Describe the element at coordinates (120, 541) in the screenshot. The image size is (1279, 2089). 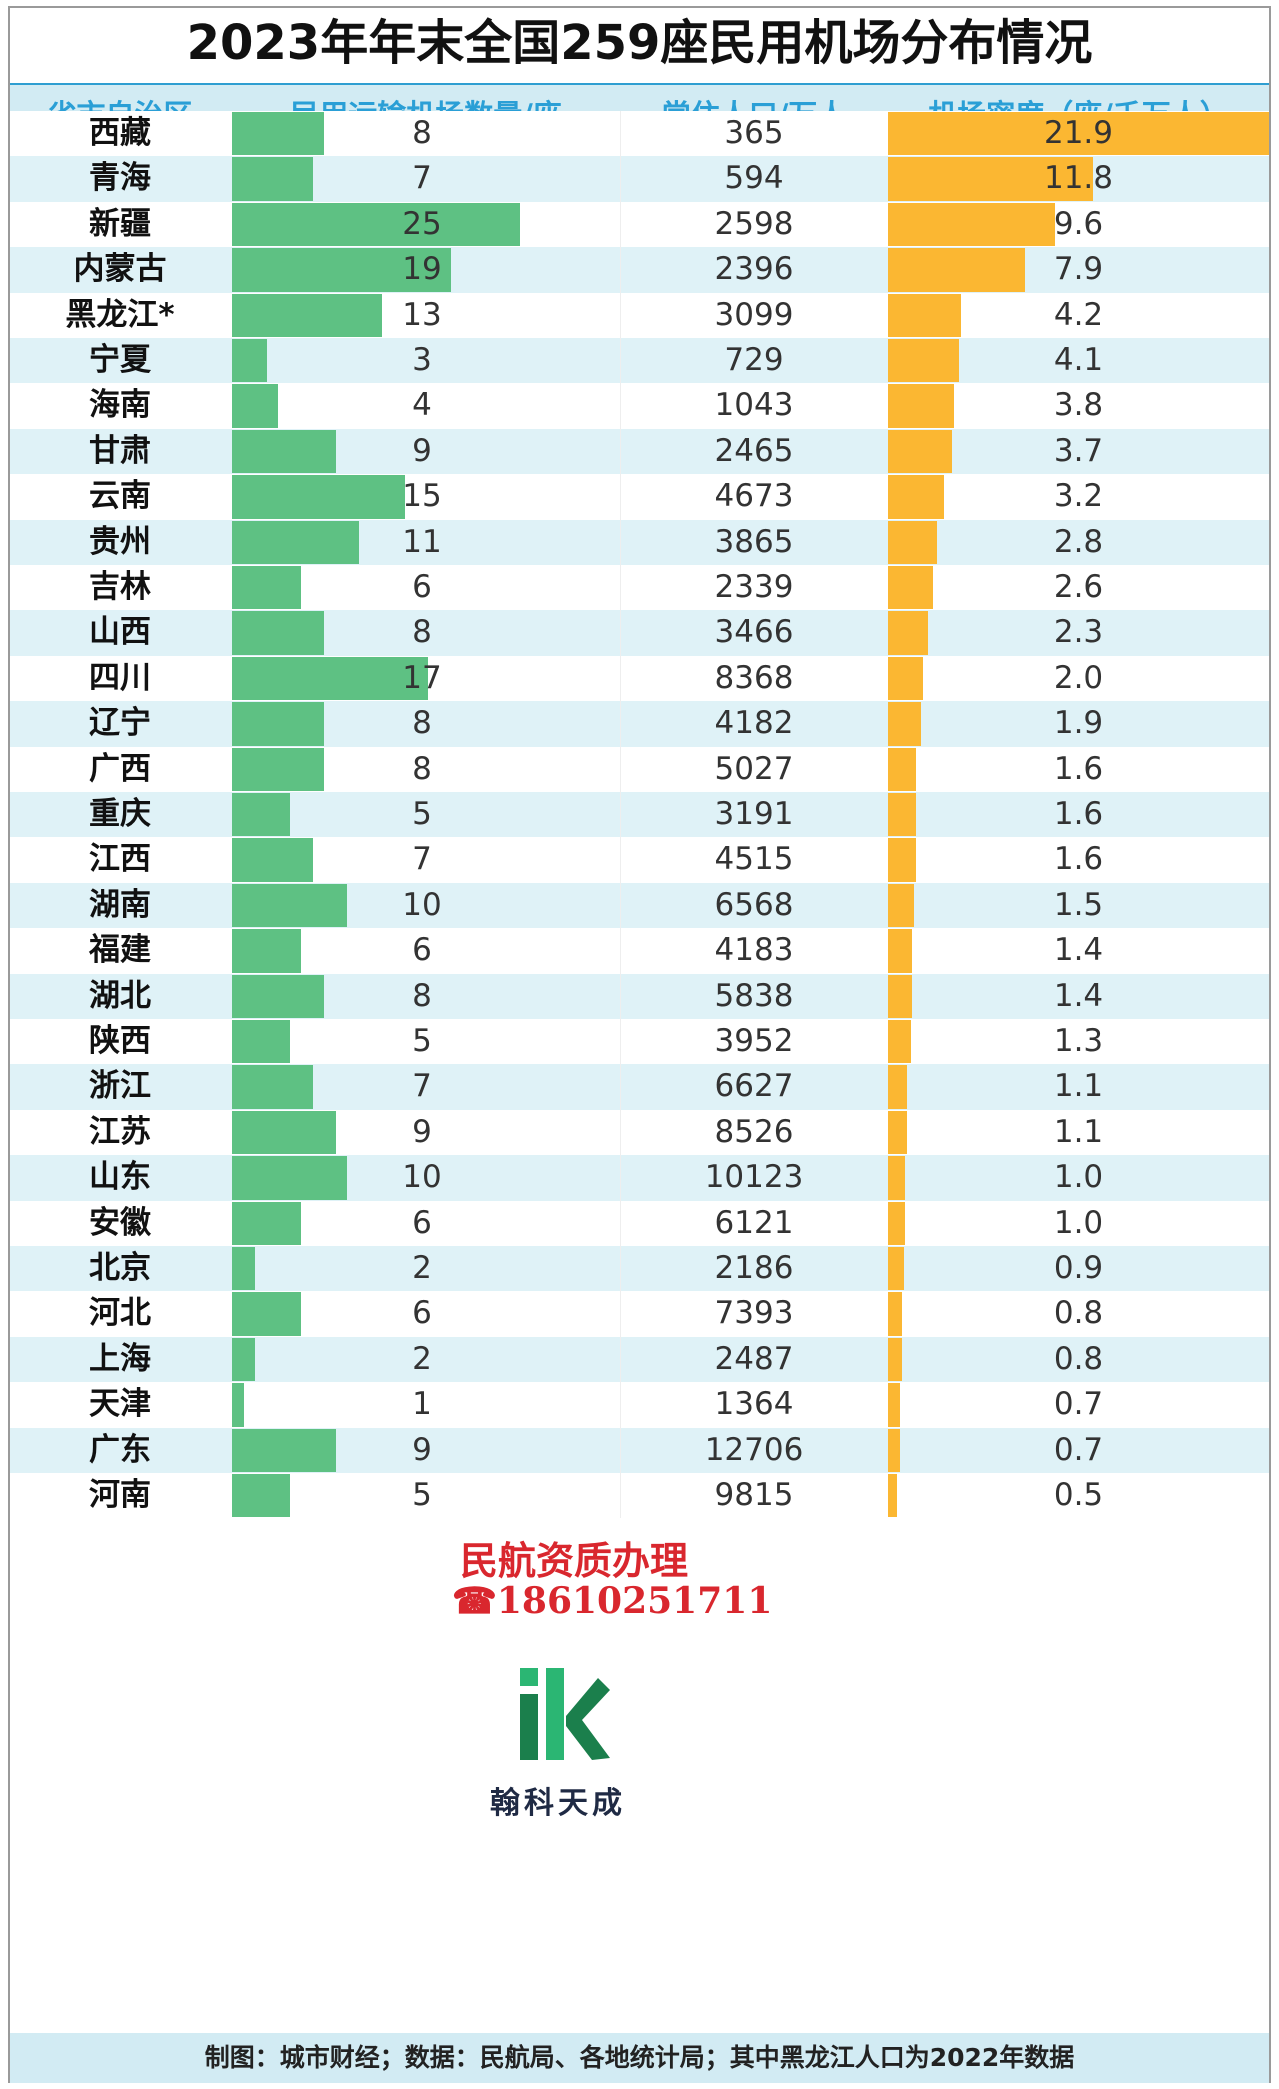
I see `province-label: 贵州` at that location.